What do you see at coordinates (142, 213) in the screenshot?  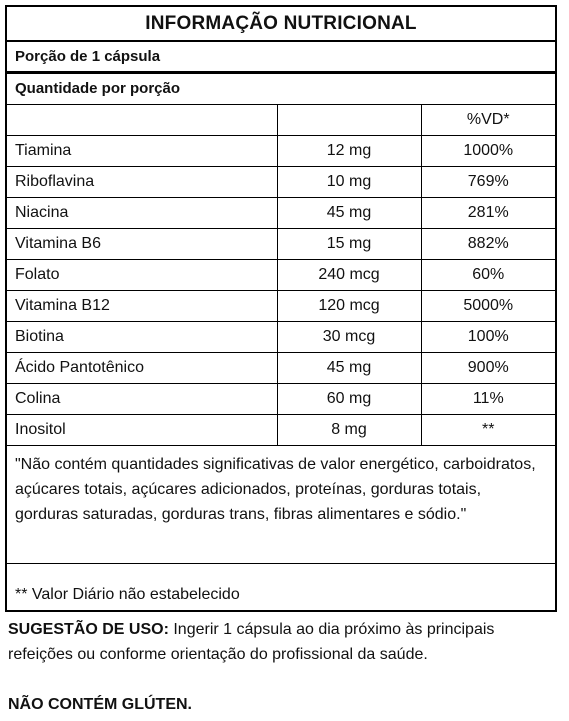 I see `cell-nutrient: Niacina` at bounding box center [142, 213].